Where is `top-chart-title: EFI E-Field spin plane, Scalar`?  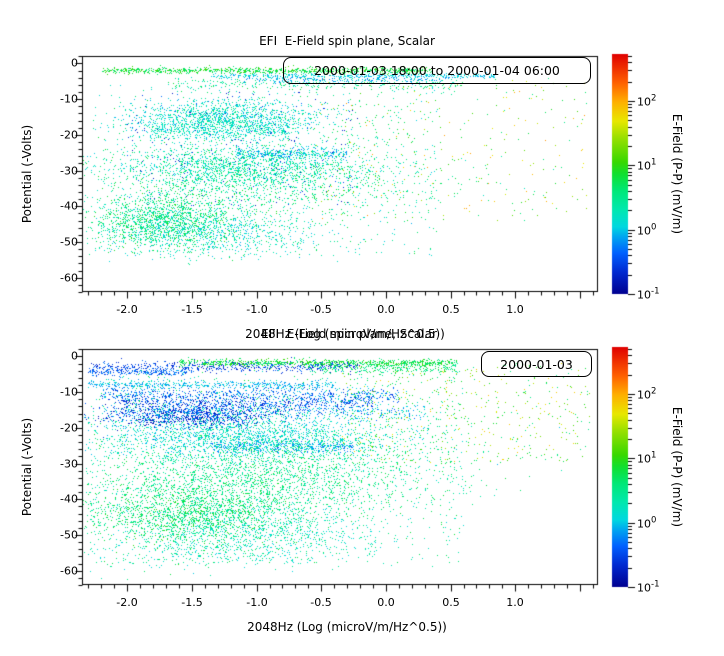
top-chart-title: EFI E-Field spin plane, Scalar is located at coordinates (347, 41).